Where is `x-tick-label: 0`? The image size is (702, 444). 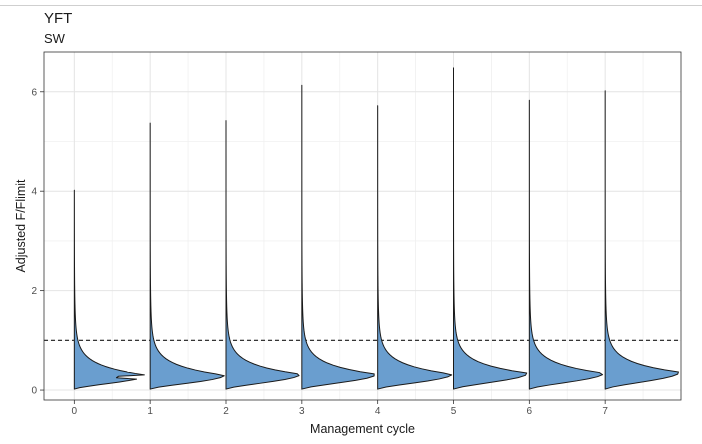
x-tick-label: 0 is located at coordinates (75, 411).